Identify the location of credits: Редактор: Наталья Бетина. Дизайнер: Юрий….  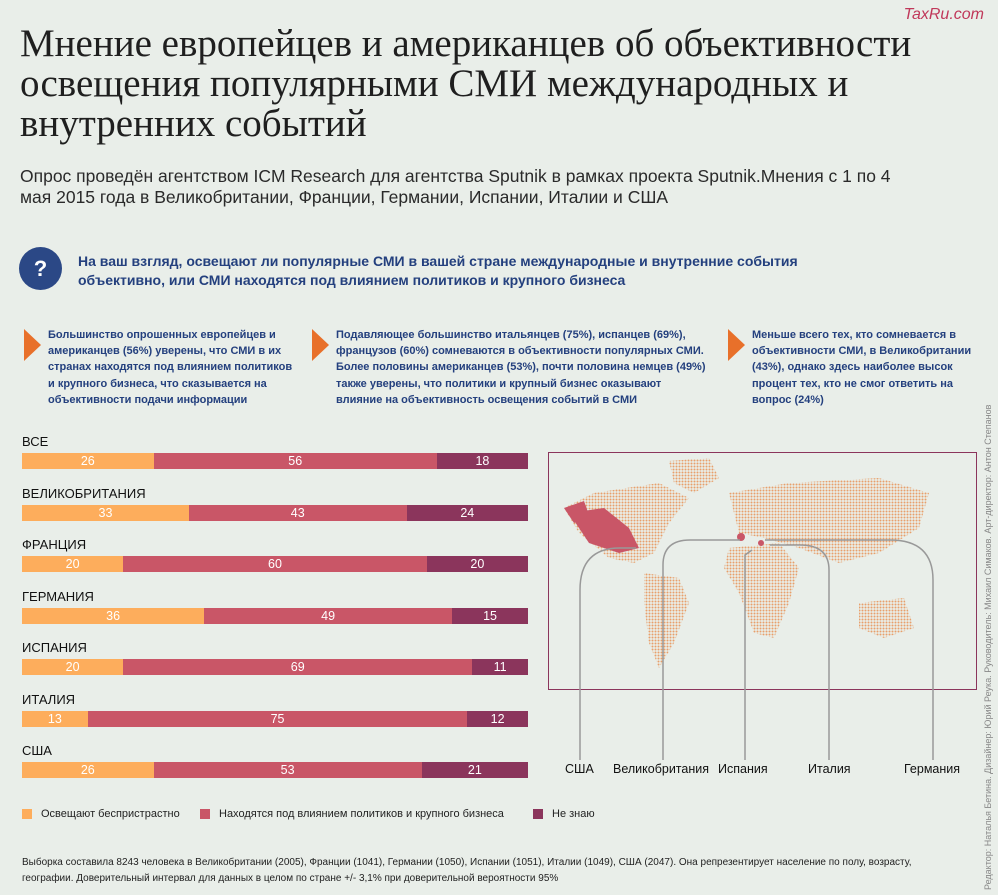
(988, 647).